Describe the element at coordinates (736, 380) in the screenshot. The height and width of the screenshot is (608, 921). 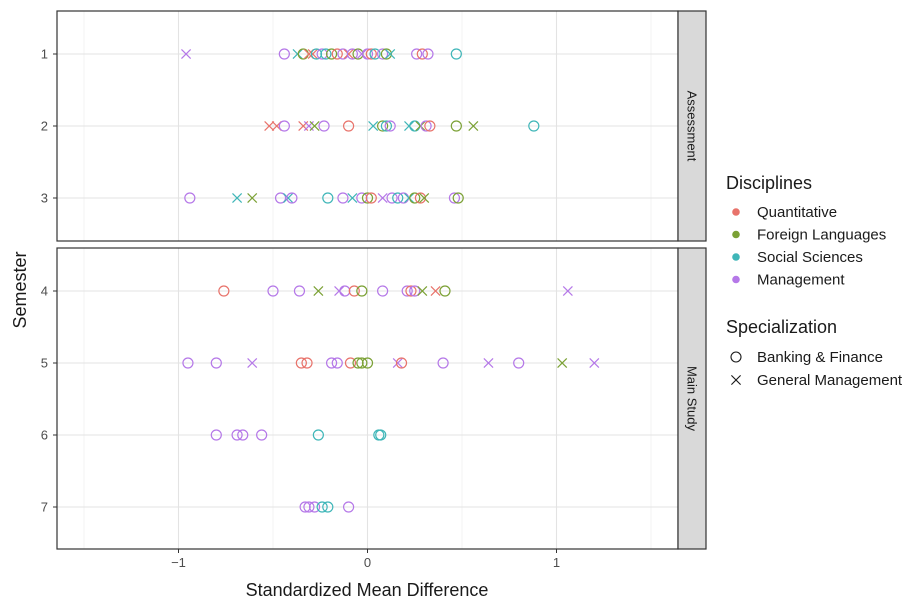
I see `legend-shape-cross` at that location.